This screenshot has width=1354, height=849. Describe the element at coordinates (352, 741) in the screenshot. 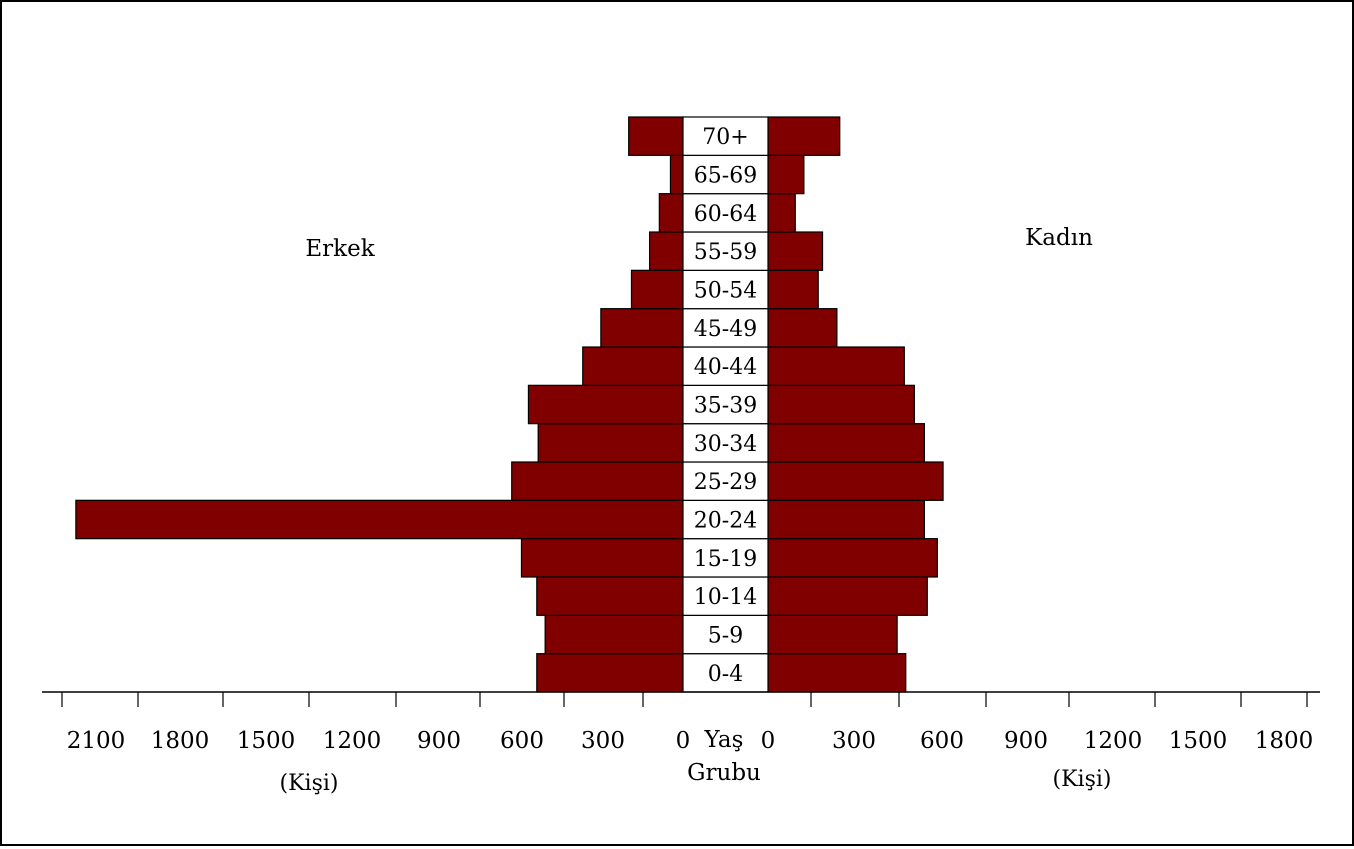

I see `tick-label-left-1200: 1200` at that location.